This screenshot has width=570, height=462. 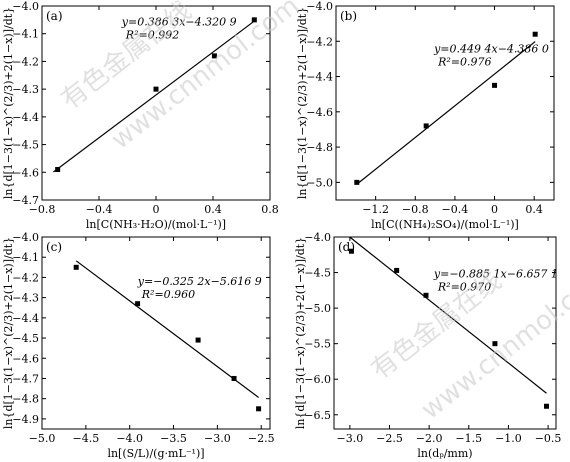 I want to click on r-squared: R²=0.970, so click(x=464, y=286).